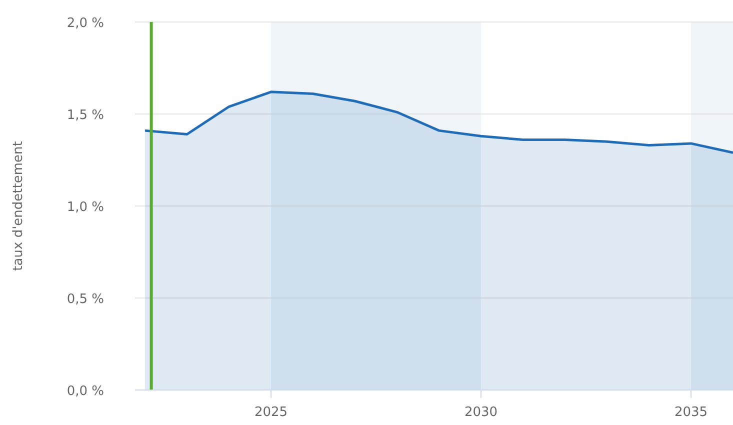  I want to click on y-tick-label: 0,0 %, so click(85, 391).